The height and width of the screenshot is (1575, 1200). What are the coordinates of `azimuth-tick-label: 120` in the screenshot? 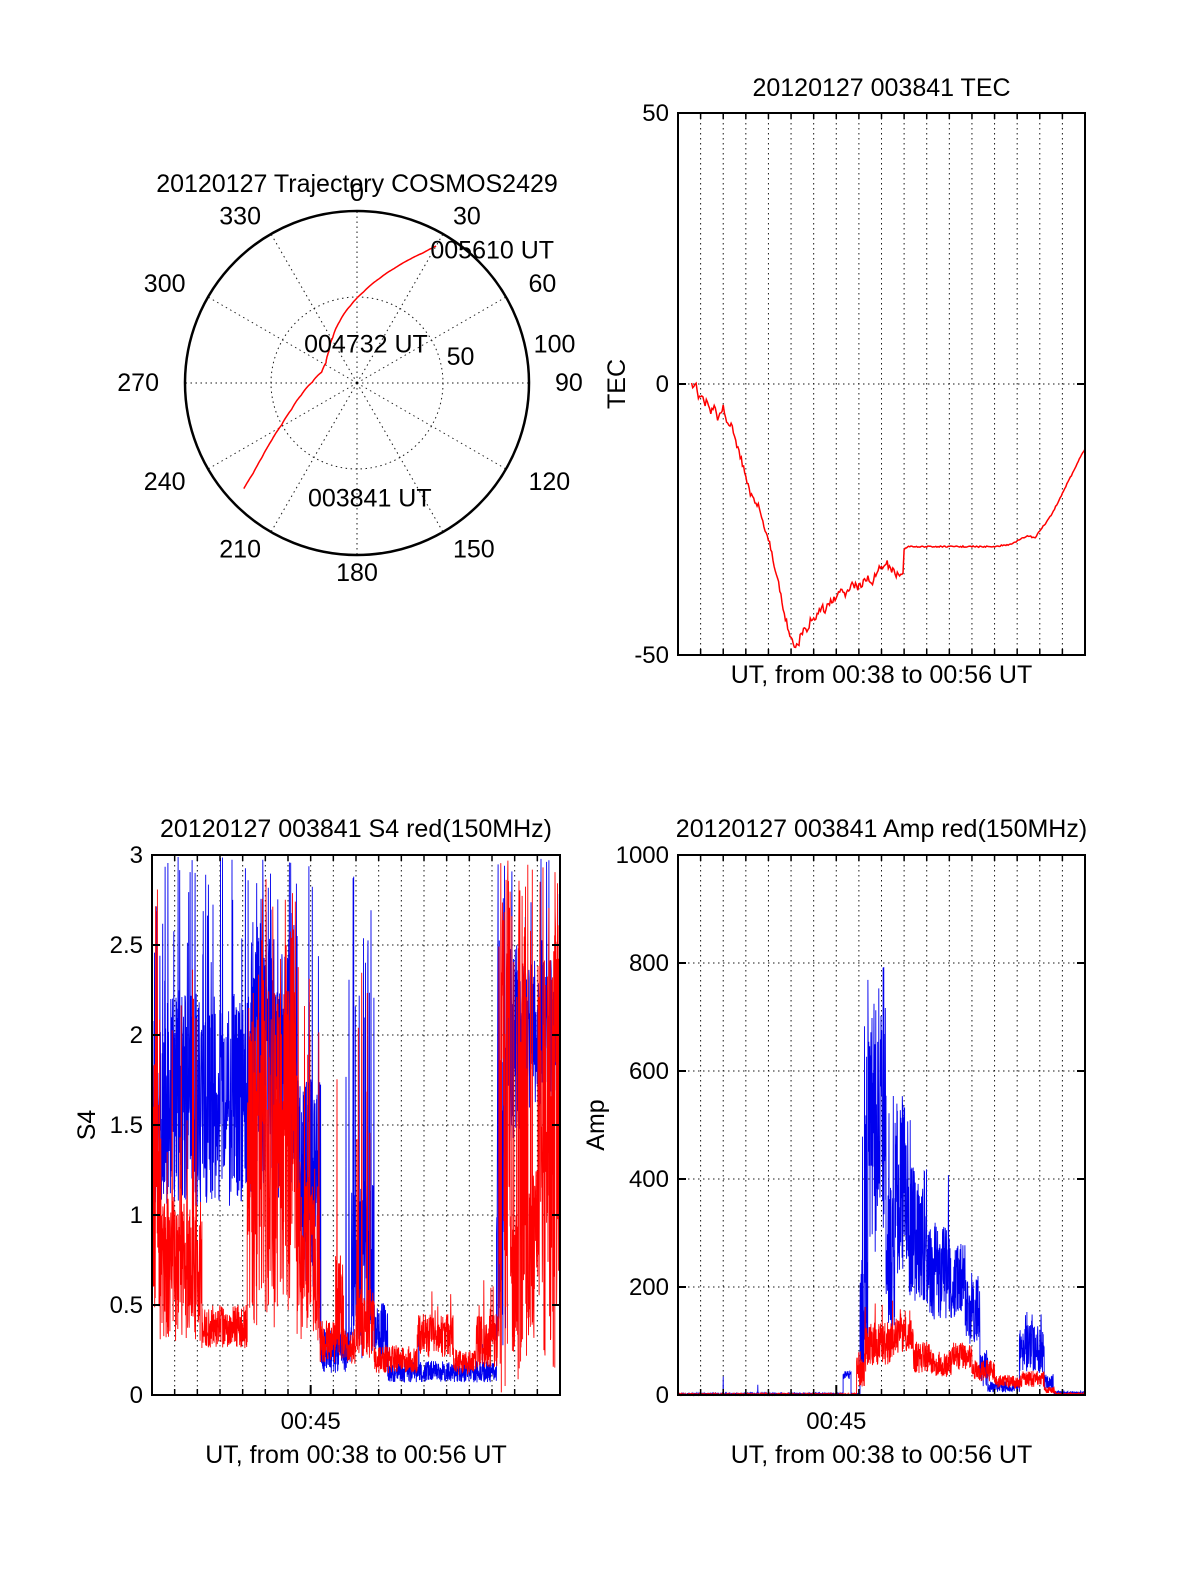 It's located at (549, 482).